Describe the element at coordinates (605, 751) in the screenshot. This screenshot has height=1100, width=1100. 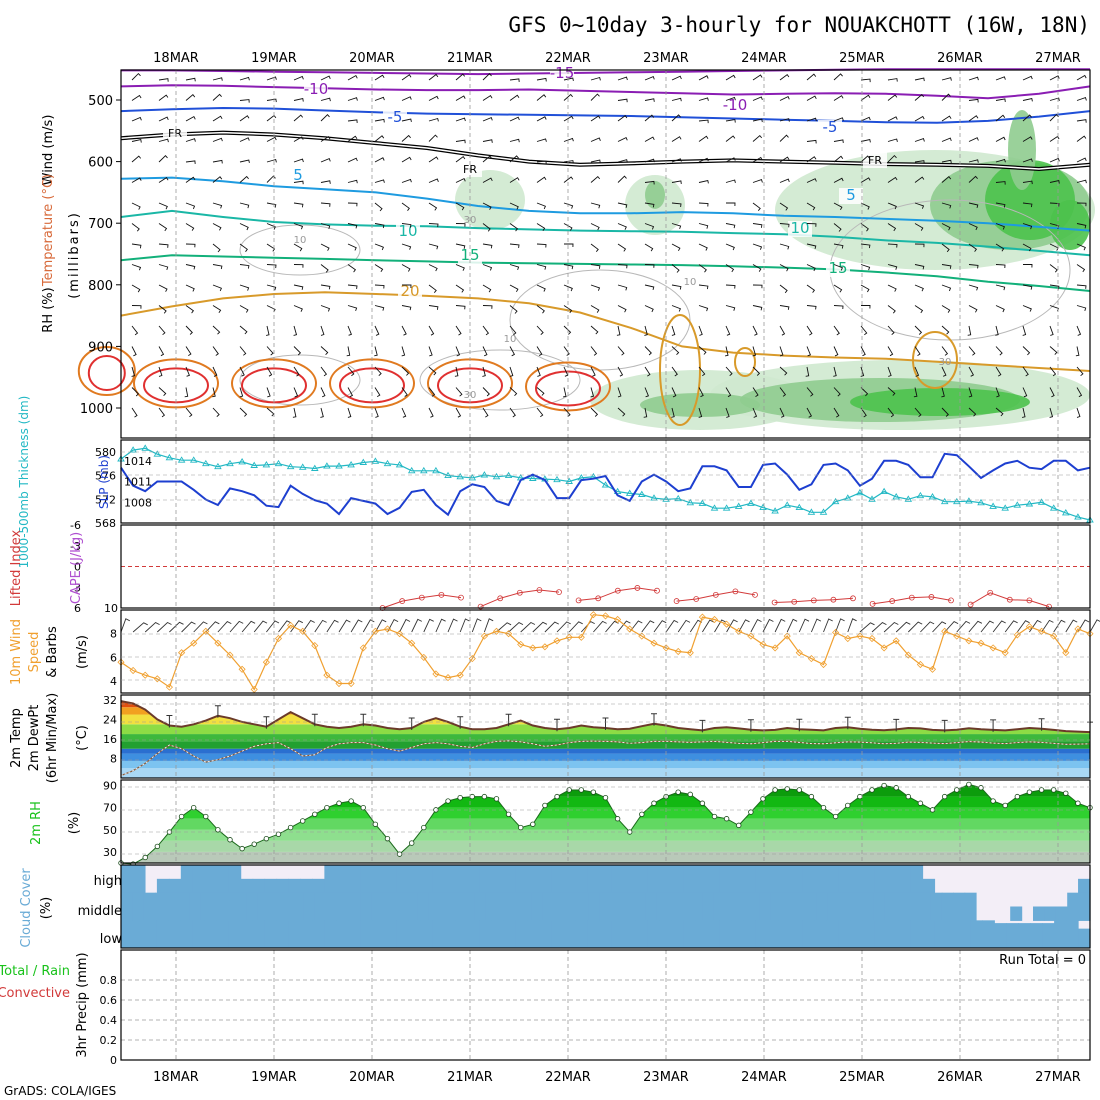
I see `temp-band` at that location.